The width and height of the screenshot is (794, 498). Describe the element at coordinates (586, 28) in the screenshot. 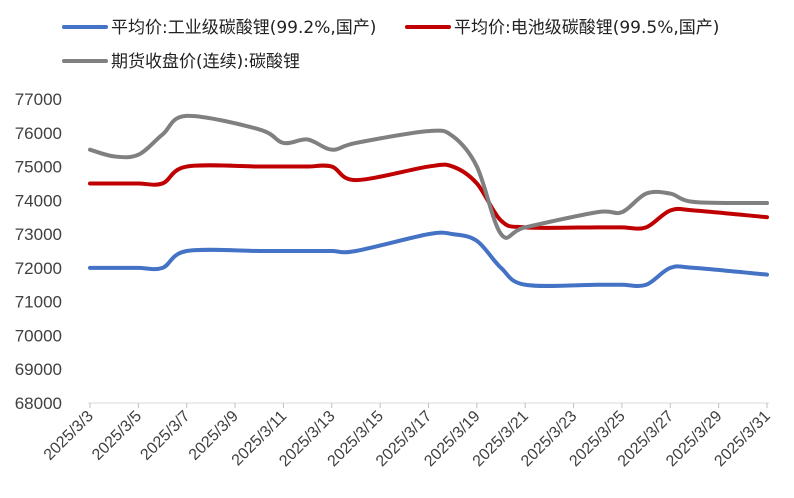

I see `legend-label: 平均价:电池级碳酸锂(99.5%,国产)` at that location.